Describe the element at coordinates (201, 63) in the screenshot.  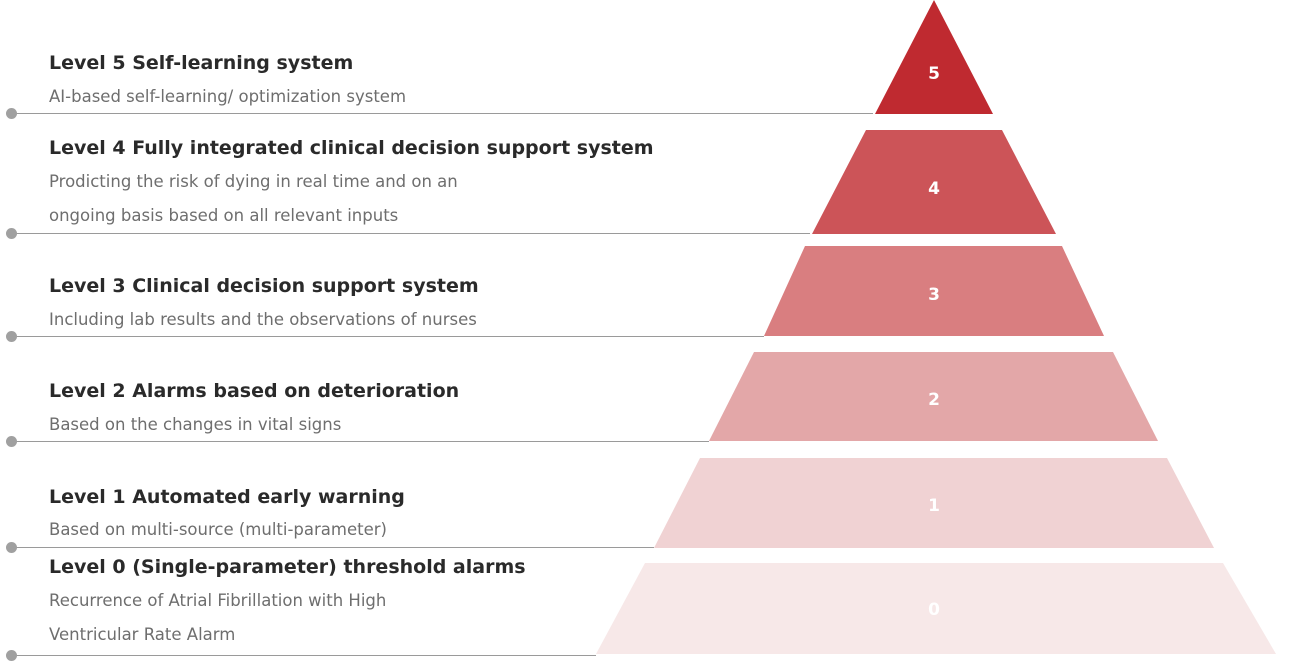
I see `level-5-title: Level 5 Self-learning system` at that location.